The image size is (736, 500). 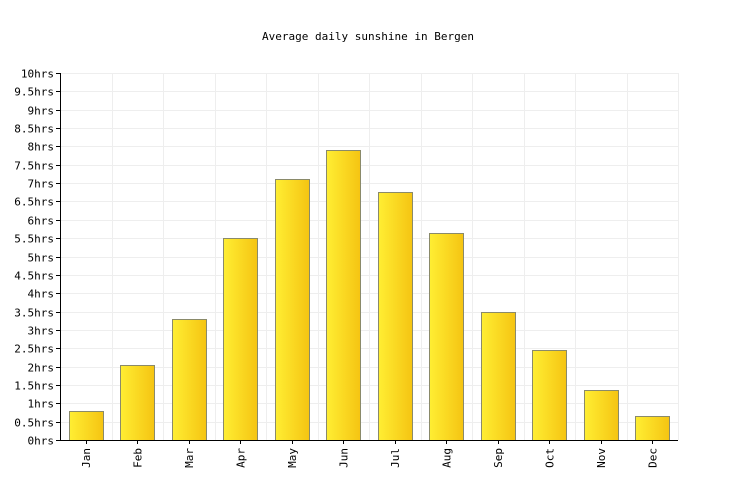 What do you see at coordinates (652, 458) in the screenshot?
I see `x-tick-label: Dec` at bounding box center [652, 458].